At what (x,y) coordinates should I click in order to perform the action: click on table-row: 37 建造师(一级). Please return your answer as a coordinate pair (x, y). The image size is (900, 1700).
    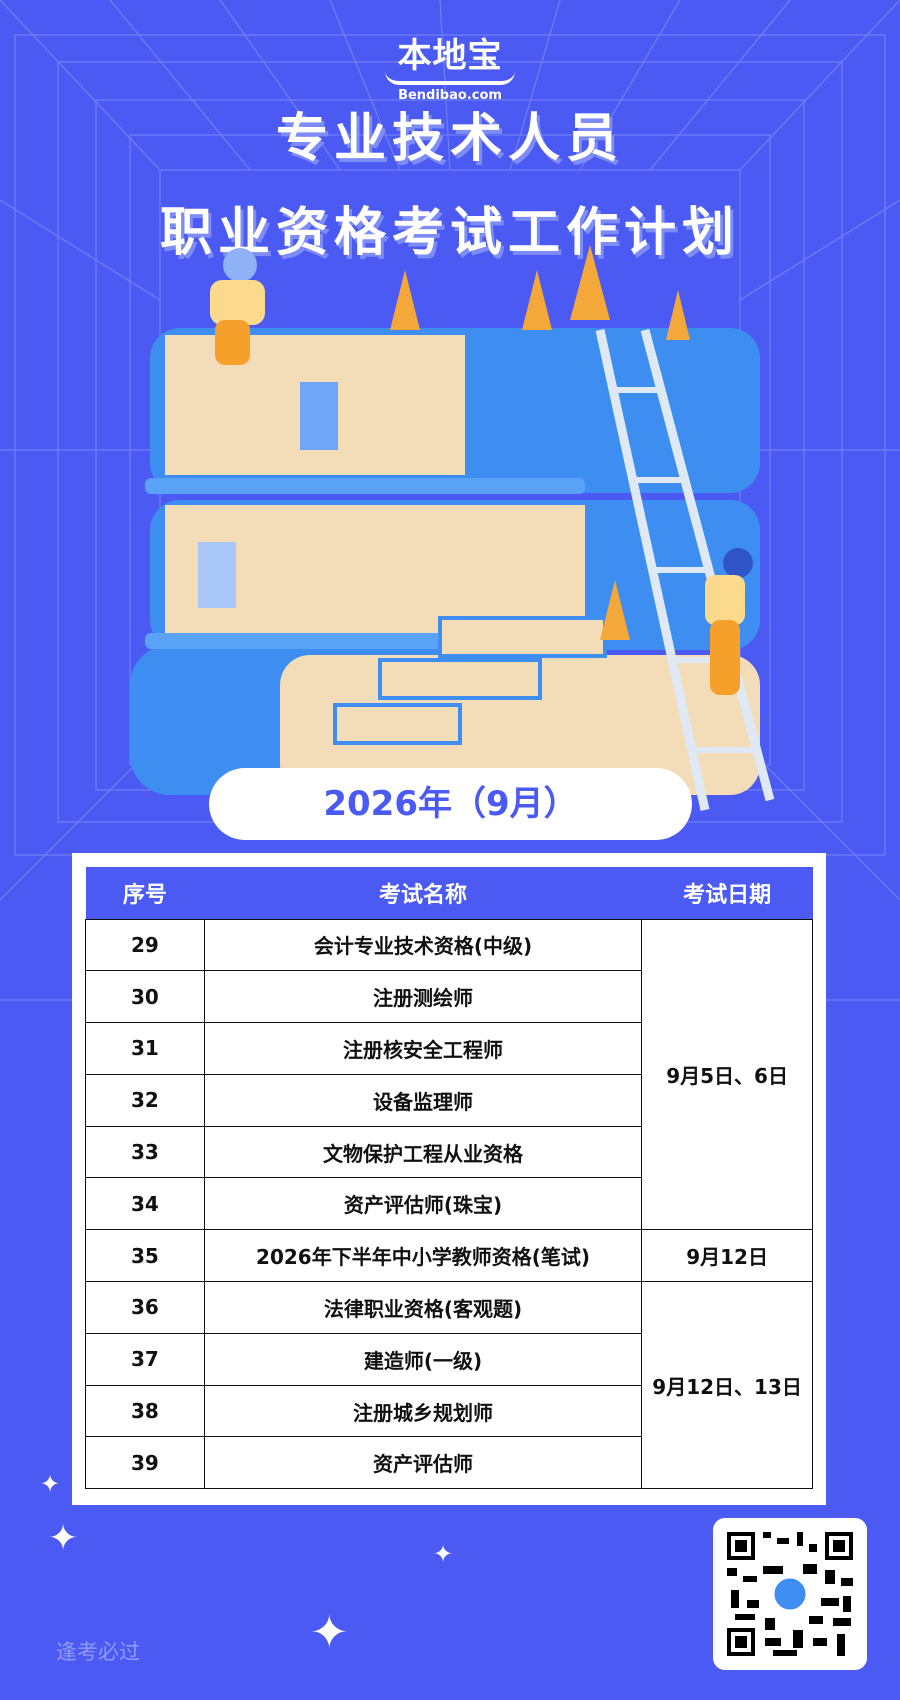
    Looking at the image, I should click on (449, 1359).